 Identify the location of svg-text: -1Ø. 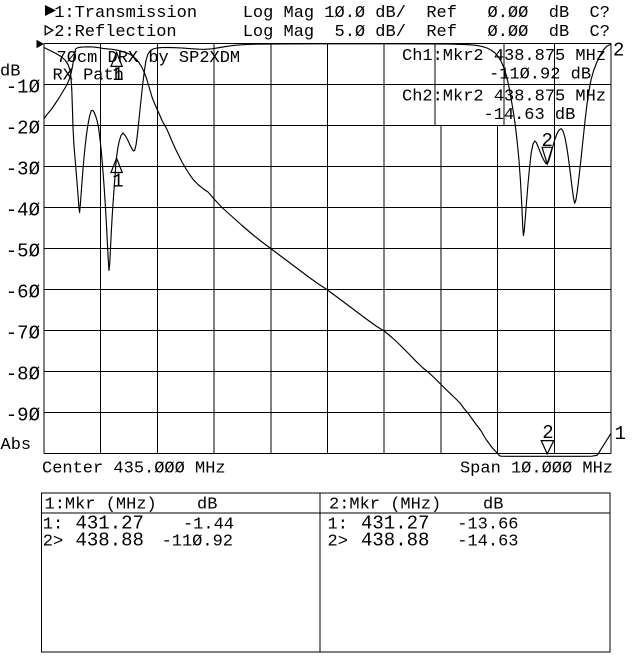
(23, 87).